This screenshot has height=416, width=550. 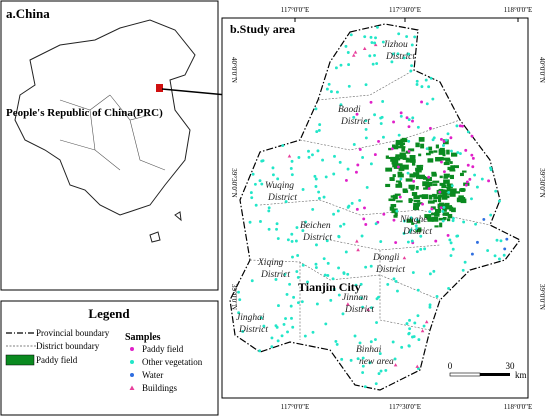 I want to click on legend-sample-label: Paddy field, so click(x=163, y=349).